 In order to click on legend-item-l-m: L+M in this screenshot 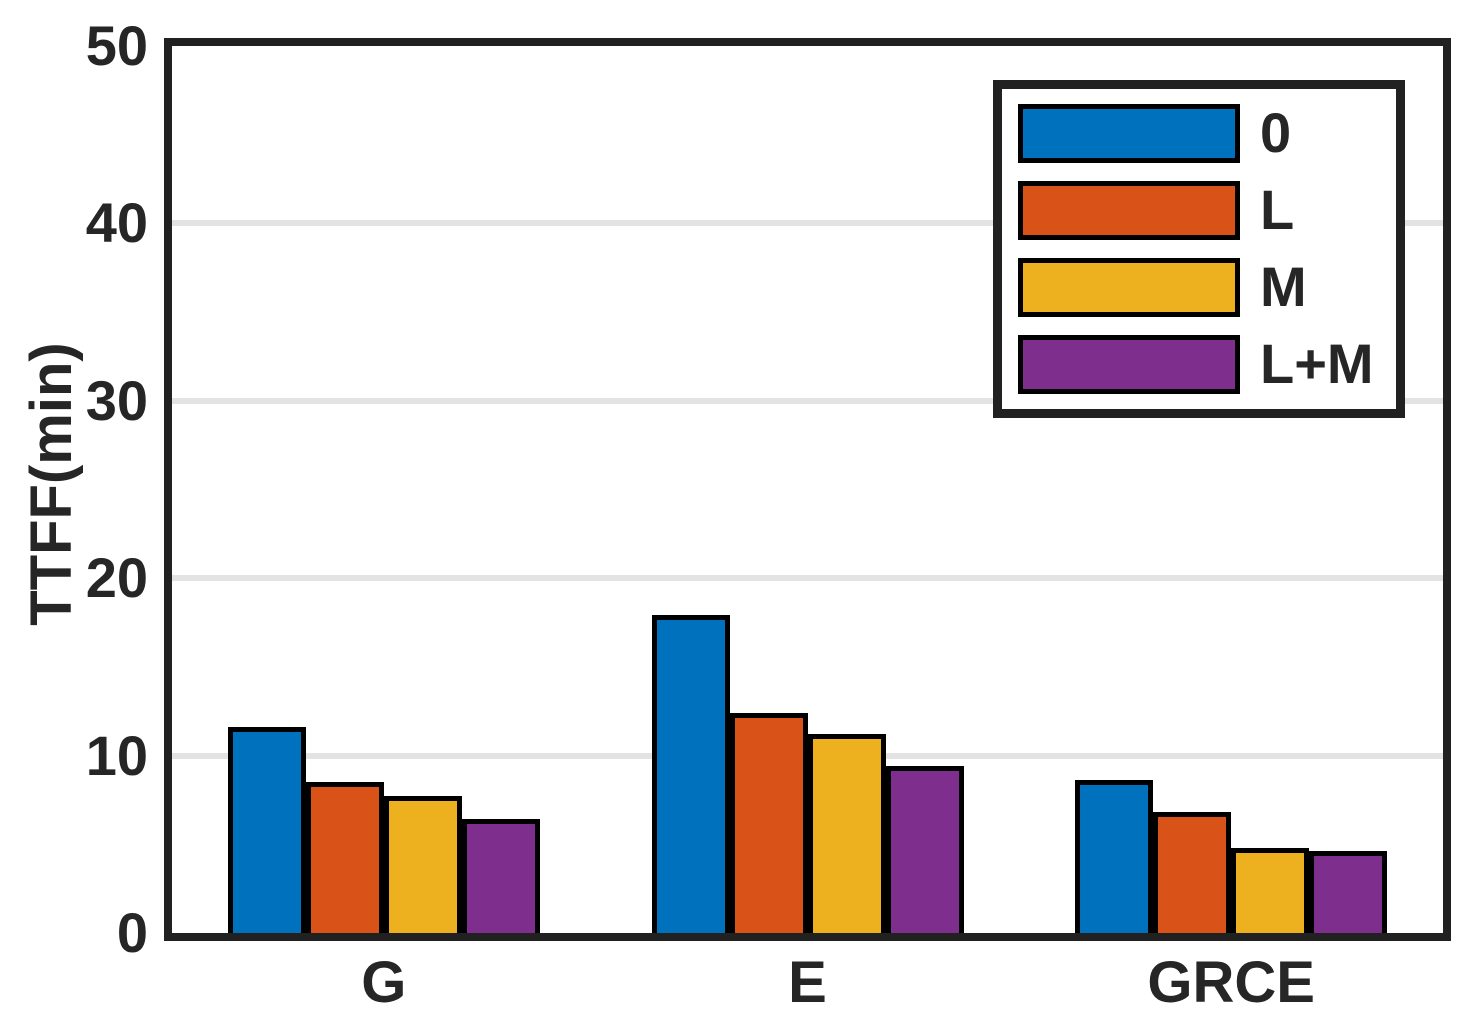, I will do `click(1207, 364)`.